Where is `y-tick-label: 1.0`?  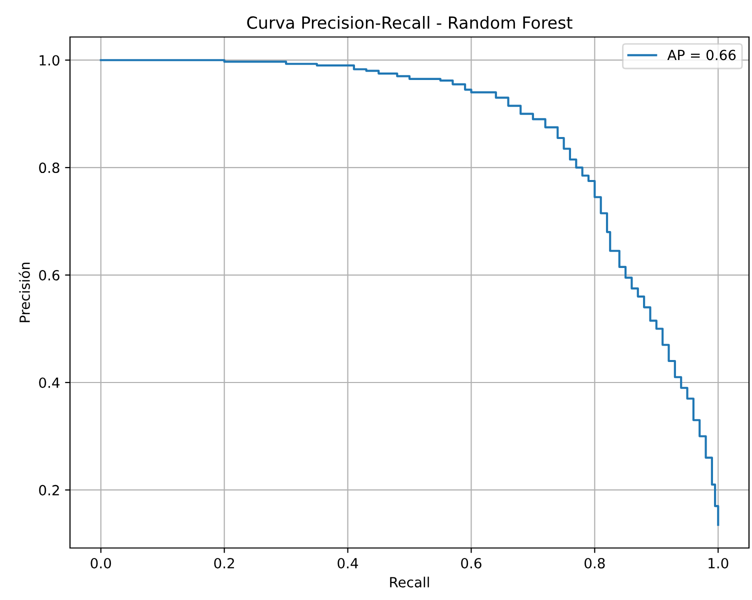 y-tick-label: 1.0 is located at coordinates (50, 60).